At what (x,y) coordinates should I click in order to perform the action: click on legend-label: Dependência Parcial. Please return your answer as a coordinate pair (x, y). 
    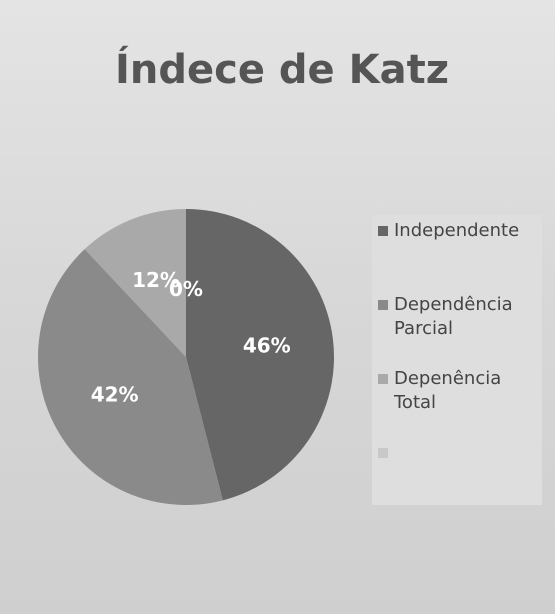
    Looking at the image, I should click on (453, 316).